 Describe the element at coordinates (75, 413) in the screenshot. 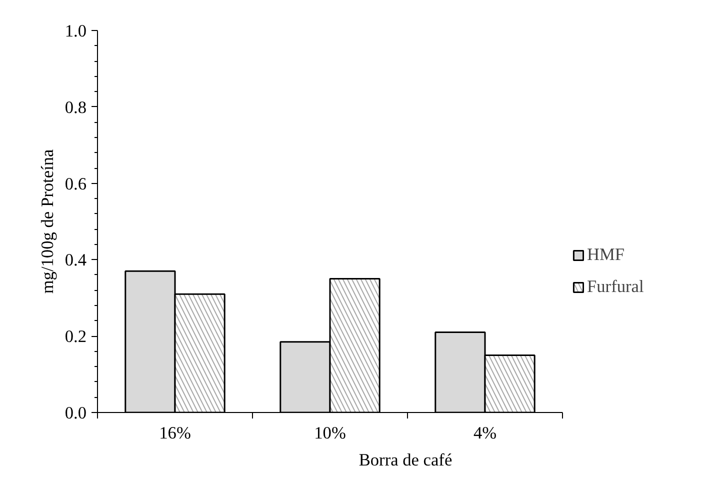

I see `y-tick-label: 0.0` at that location.